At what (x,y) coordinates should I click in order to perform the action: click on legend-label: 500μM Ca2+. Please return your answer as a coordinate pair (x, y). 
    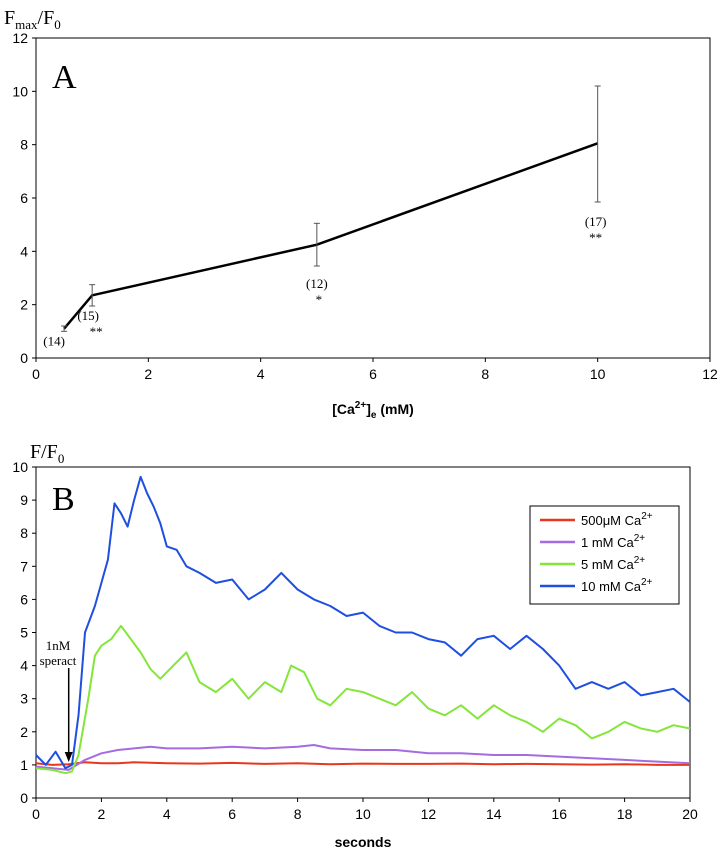
    Looking at the image, I should click on (617, 519).